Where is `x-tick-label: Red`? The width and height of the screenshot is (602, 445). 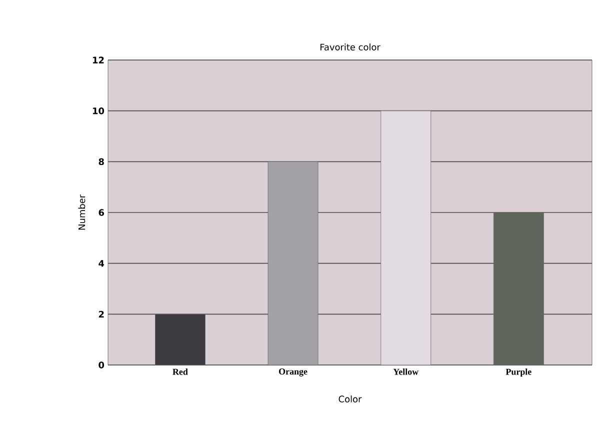
x-tick-label: Red is located at coordinates (180, 371).